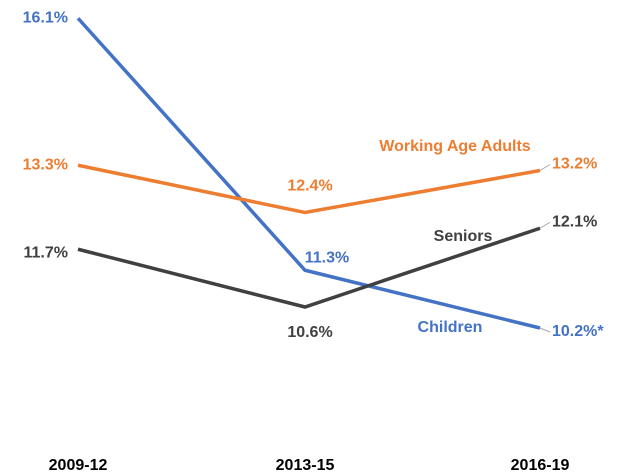 The width and height of the screenshot is (625, 476). I want to click on data-label: 12.1%, so click(574, 221).